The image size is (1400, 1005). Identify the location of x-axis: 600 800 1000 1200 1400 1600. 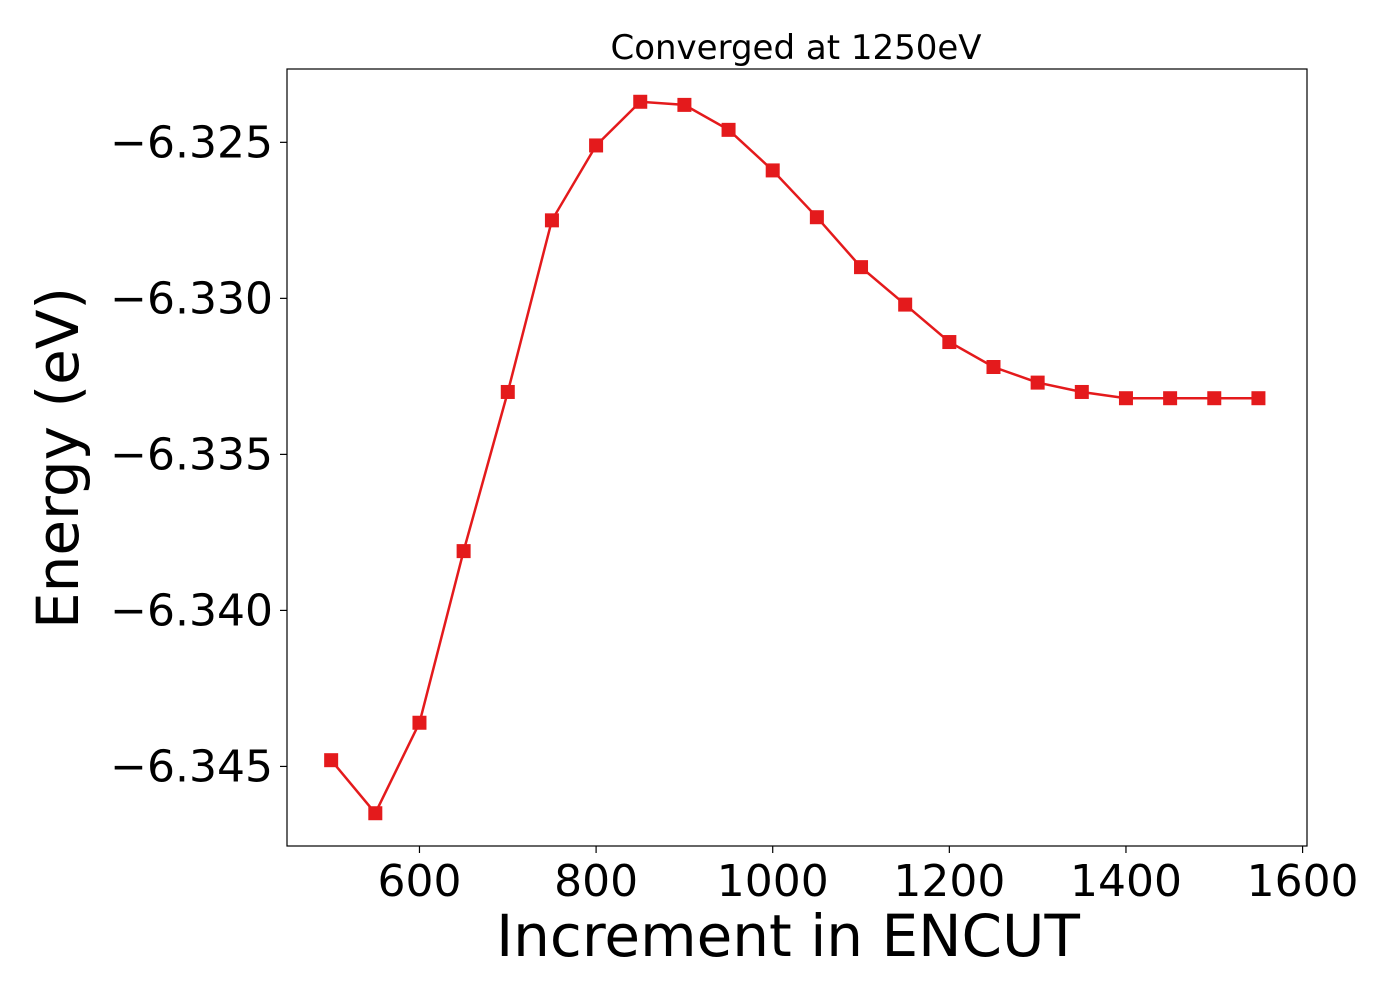
(868, 876).